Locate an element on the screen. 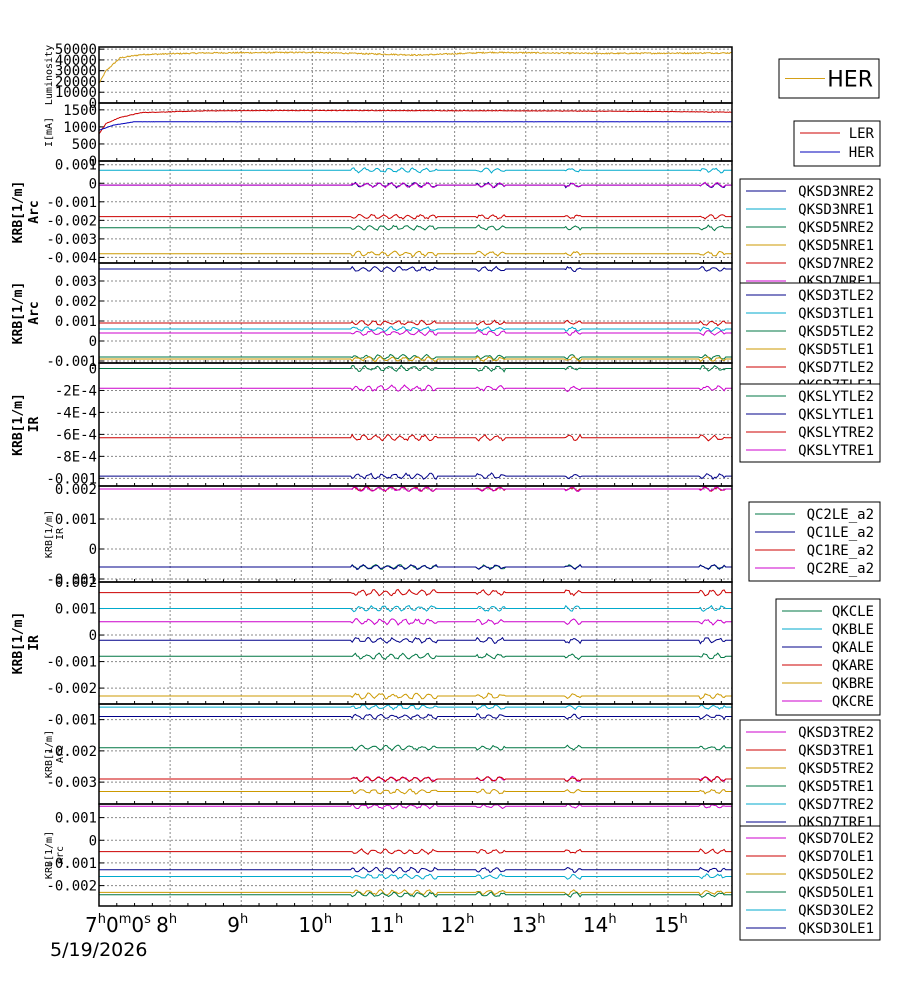 The image size is (900, 984). series-line-ler is located at coordinates (415, 122).